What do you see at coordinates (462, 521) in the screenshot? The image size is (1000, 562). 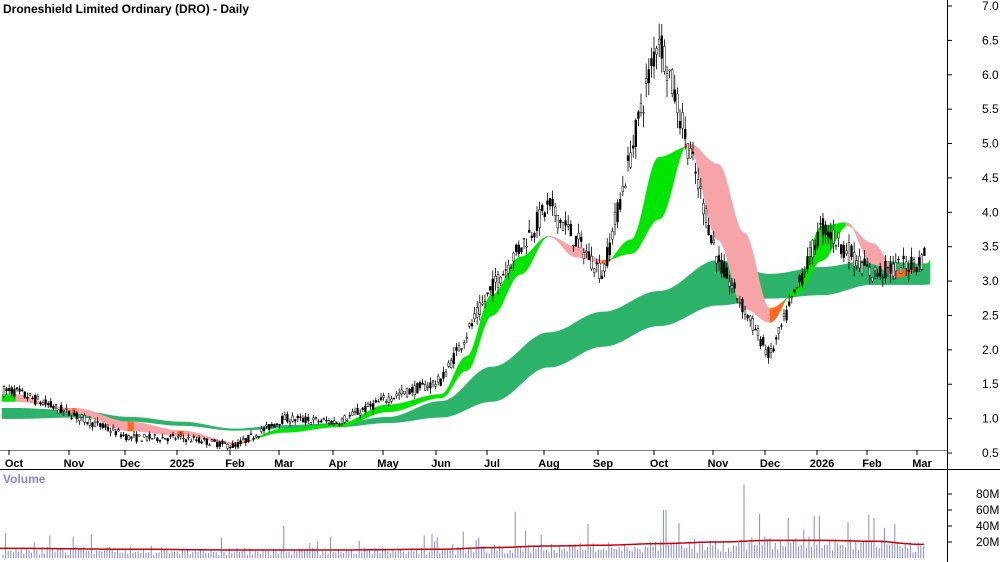 I see `volume-panel` at bounding box center [462, 521].